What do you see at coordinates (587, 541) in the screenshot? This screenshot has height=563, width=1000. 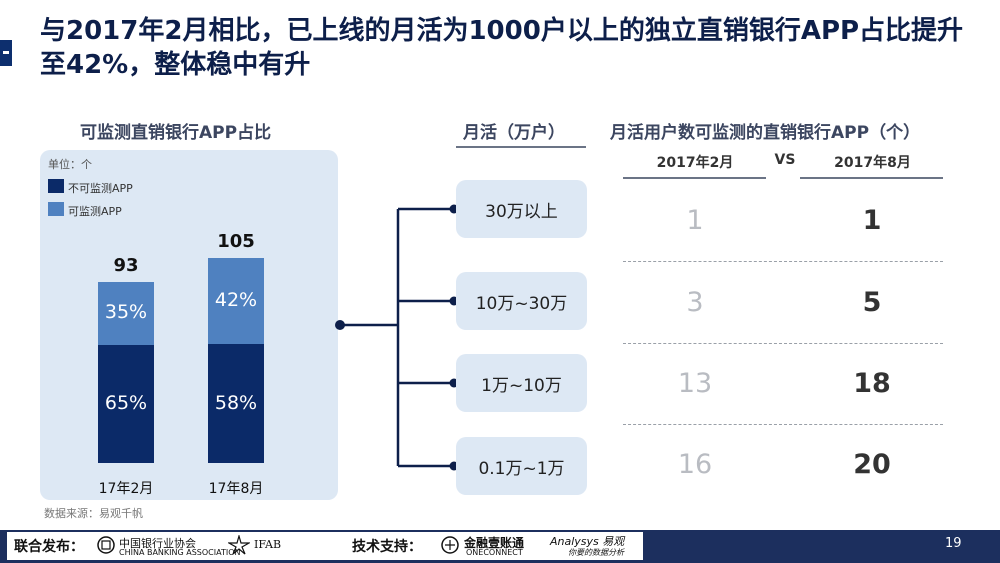 I see `analysys-name: Analysys 易观` at bounding box center [587, 541].